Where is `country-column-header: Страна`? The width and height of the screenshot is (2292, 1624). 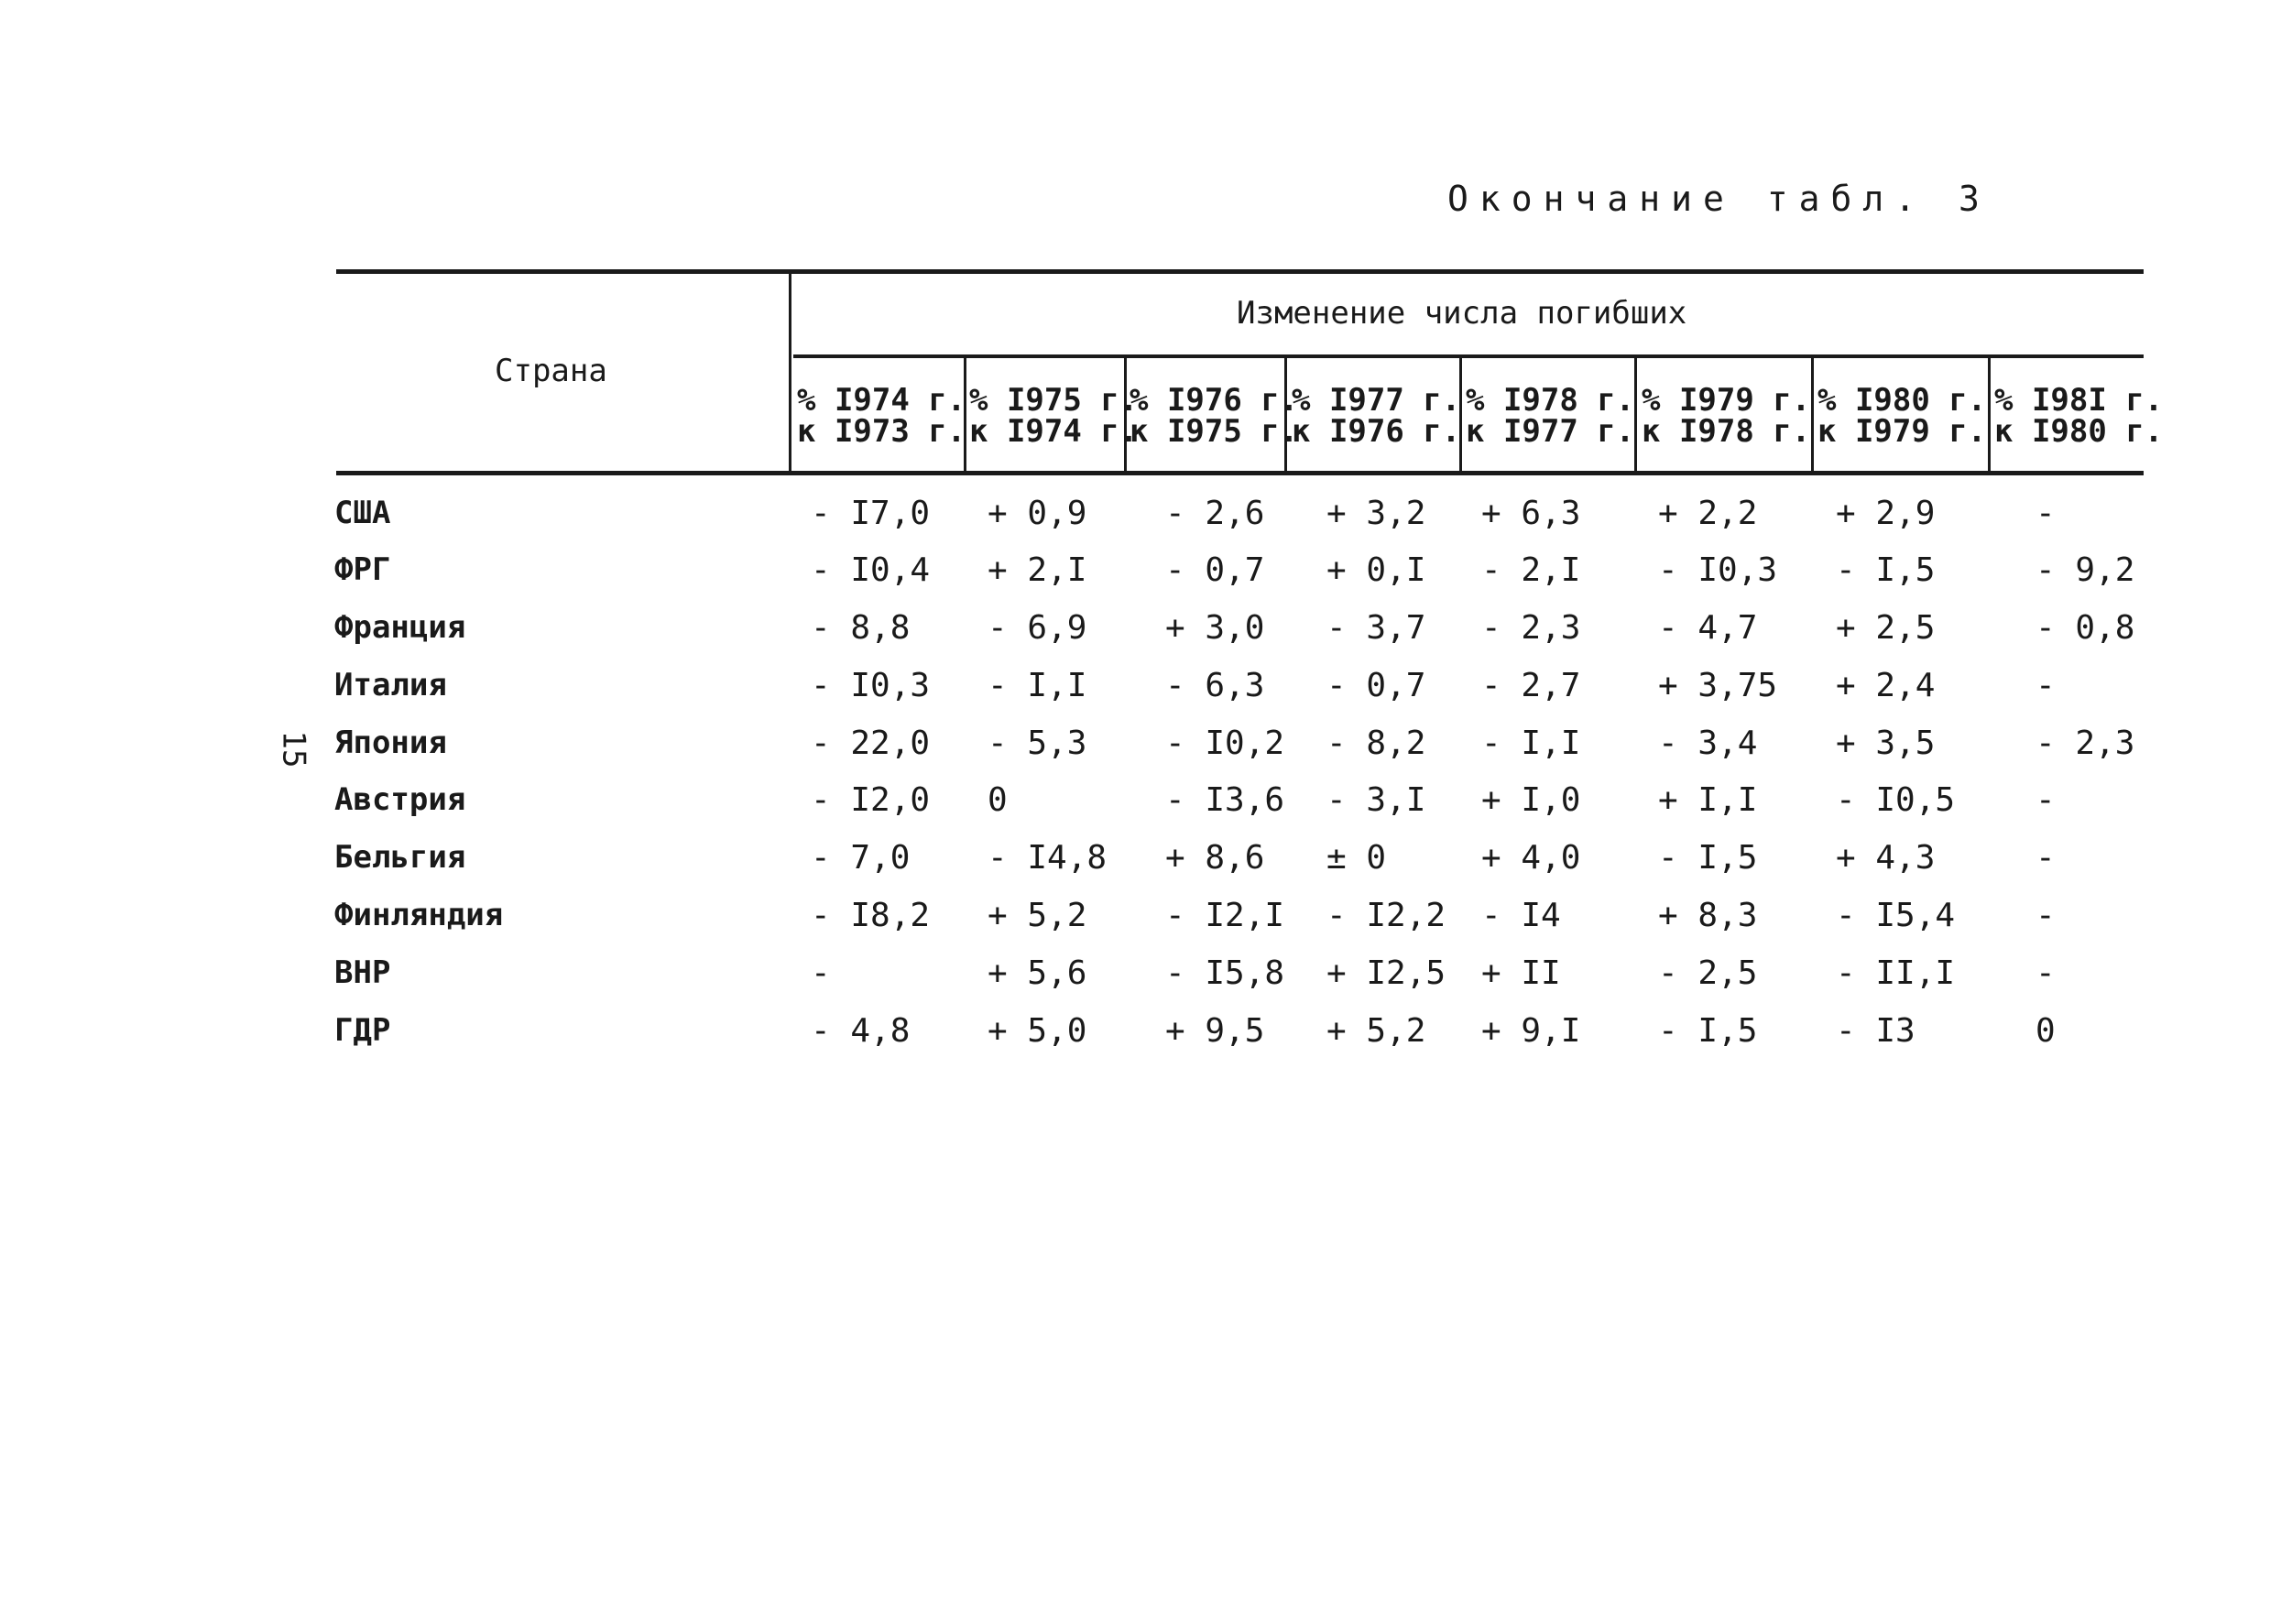 country-column-header: Страна is located at coordinates (551, 371).